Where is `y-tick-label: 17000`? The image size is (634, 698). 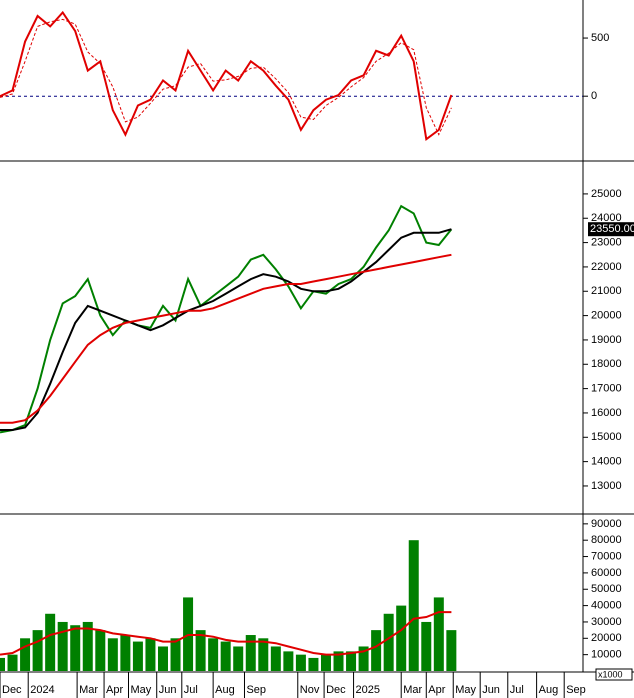
y-tick-label: 17000 is located at coordinates (606, 389).